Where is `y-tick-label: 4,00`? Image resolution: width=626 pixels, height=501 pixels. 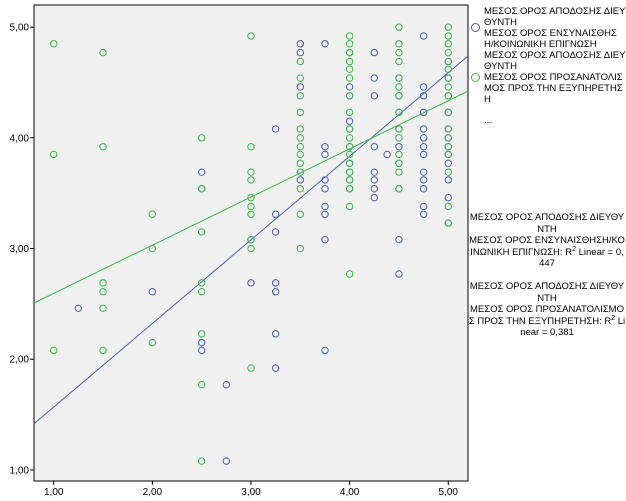 y-tick-label: 4,00 is located at coordinates (20, 138).